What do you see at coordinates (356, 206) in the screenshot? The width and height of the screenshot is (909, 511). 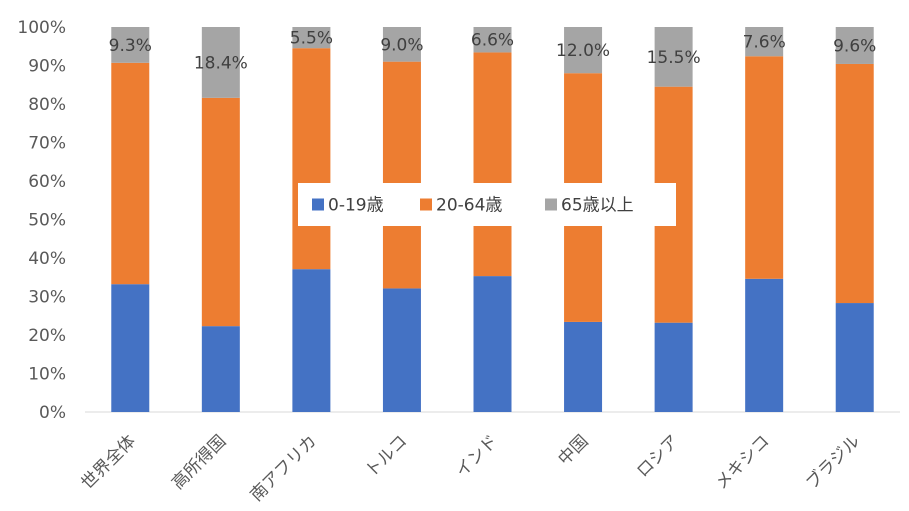 I see `legend-label: 0-19歳` at bounding box center [356, 206].